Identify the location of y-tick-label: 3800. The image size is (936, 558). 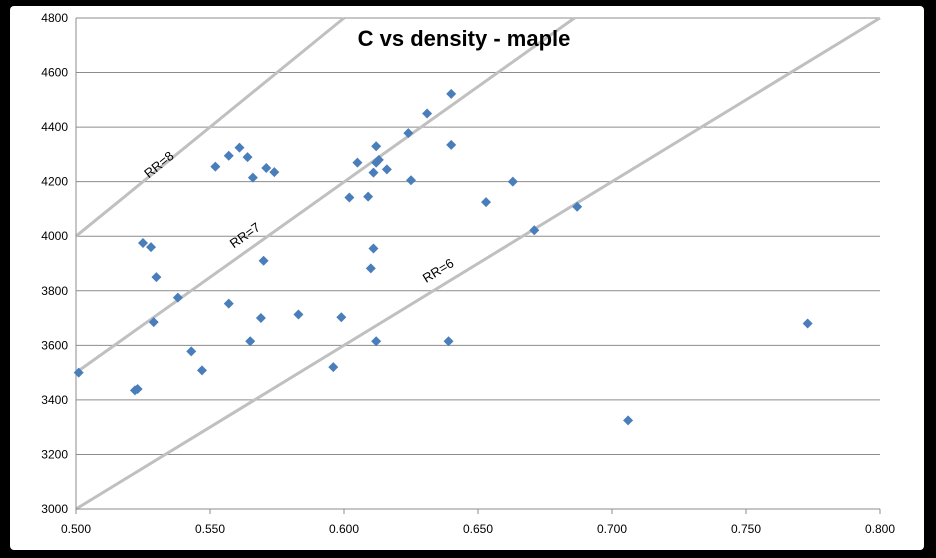
(54, 291).